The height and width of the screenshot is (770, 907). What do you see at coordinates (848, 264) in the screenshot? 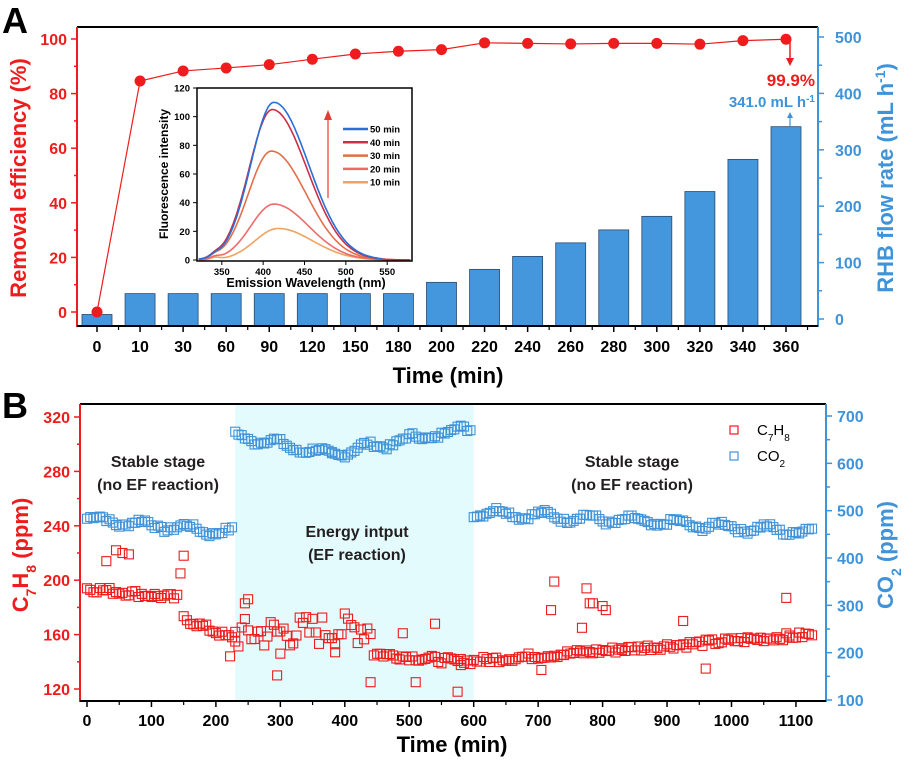
I see `tick-label: 100` at bounding box center [848, 264].